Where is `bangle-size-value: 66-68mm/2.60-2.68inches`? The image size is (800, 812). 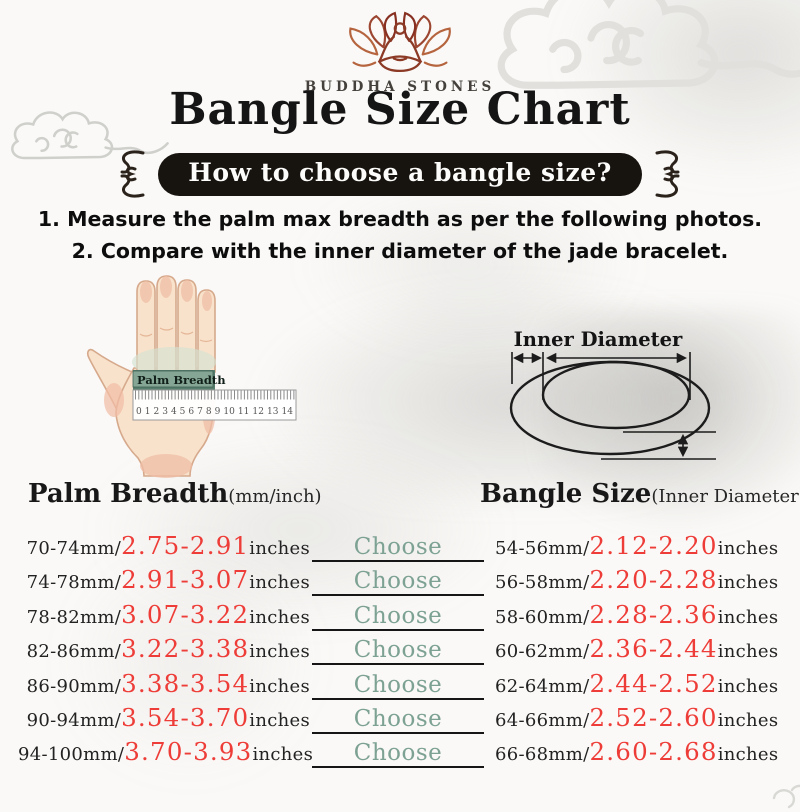 bangle-size-value: 66-68mm/2.60-2.68inches is located at coordinates (637, 752).